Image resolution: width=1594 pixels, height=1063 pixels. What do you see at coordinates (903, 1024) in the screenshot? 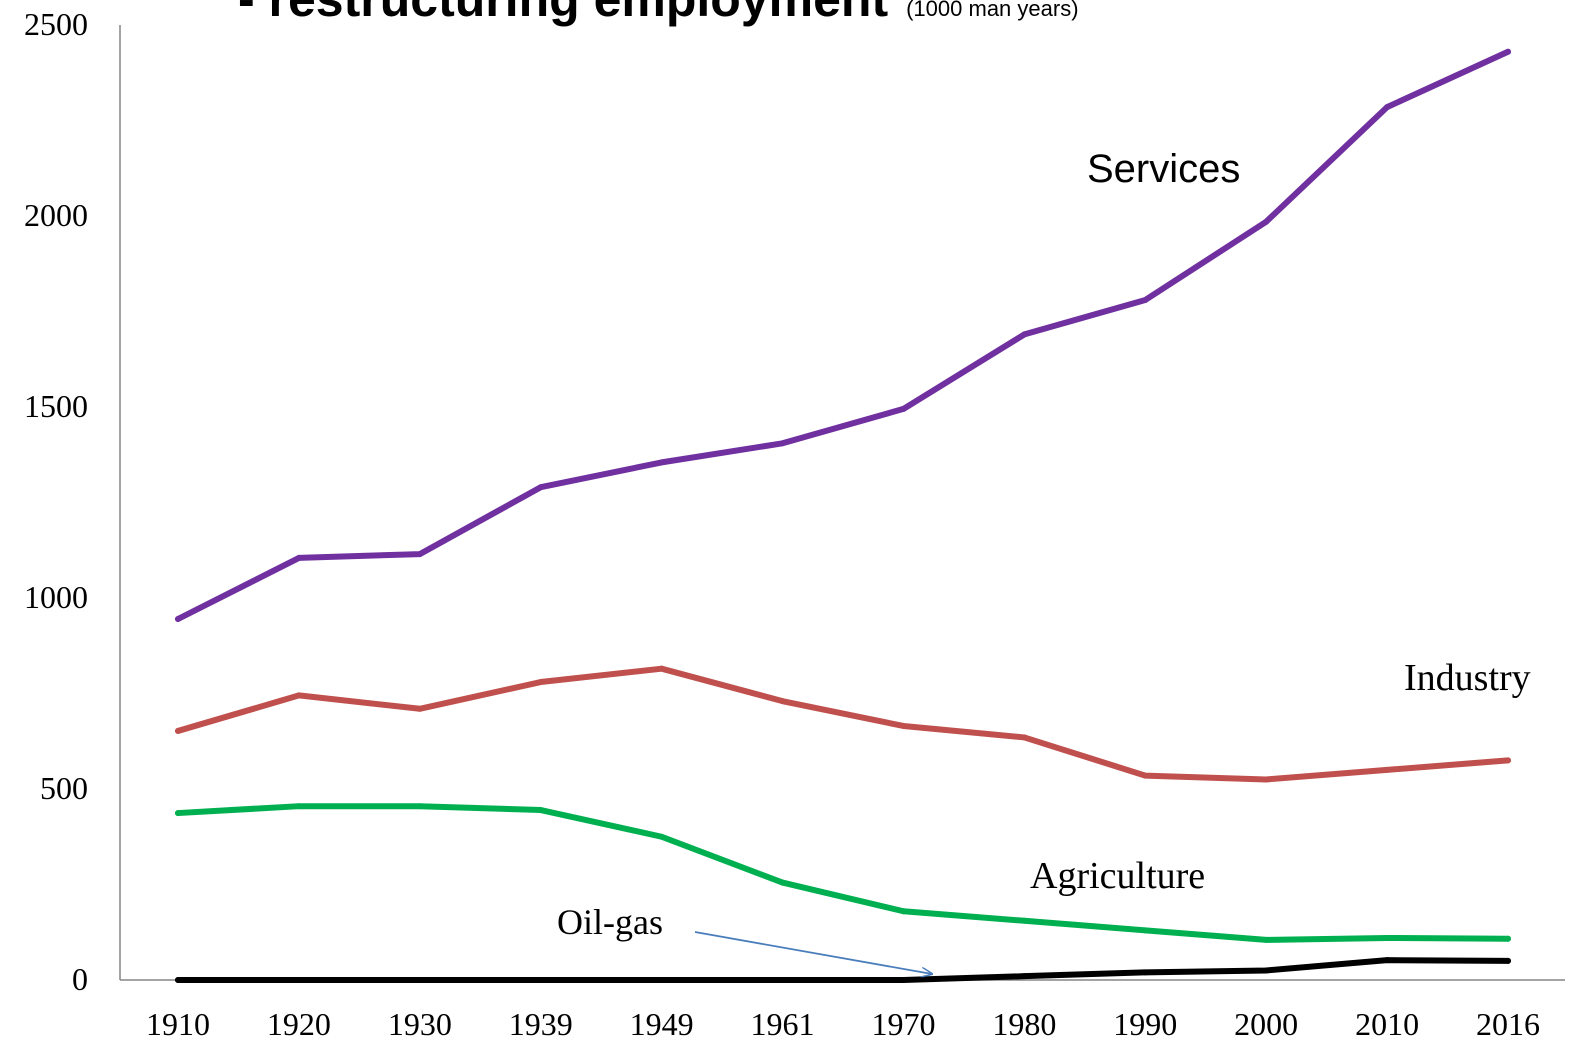
I see `x-tick-label: 1970` at bounding box center [903, 1024].